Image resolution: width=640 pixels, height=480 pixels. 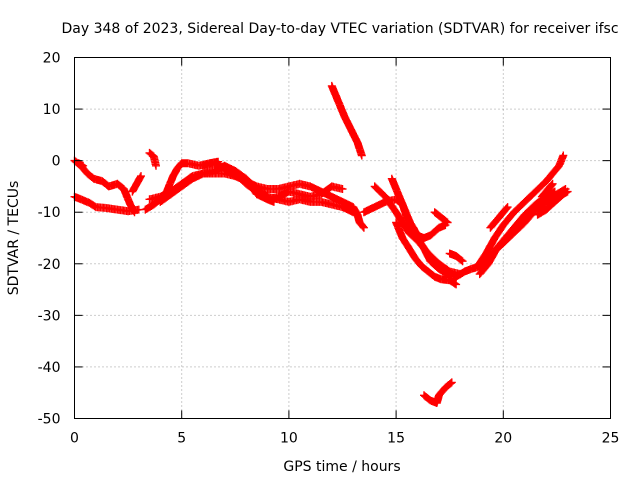 What do you see at coordinates (52, 110) in the screenshot?
I see `y-tick-label: 10` at bounding box center [52, 110].